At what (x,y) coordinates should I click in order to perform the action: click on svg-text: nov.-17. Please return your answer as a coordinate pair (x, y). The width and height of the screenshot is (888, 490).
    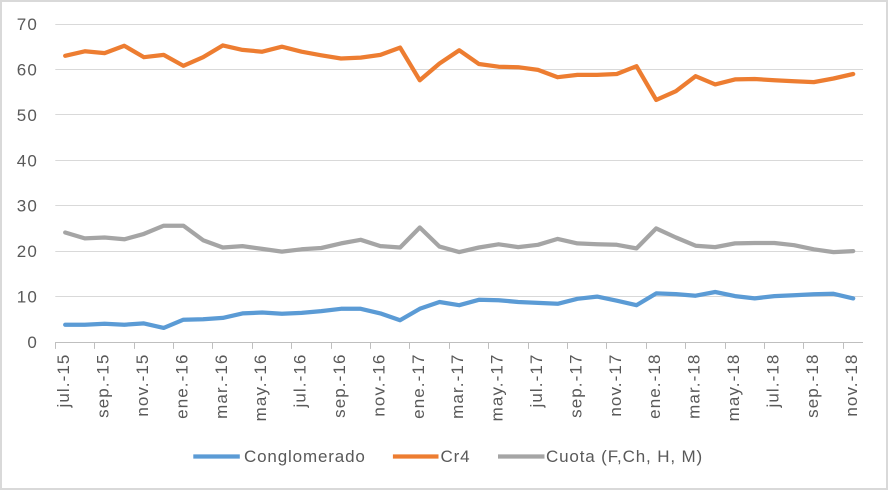
    Looking at the image, I should click on (615, 385).